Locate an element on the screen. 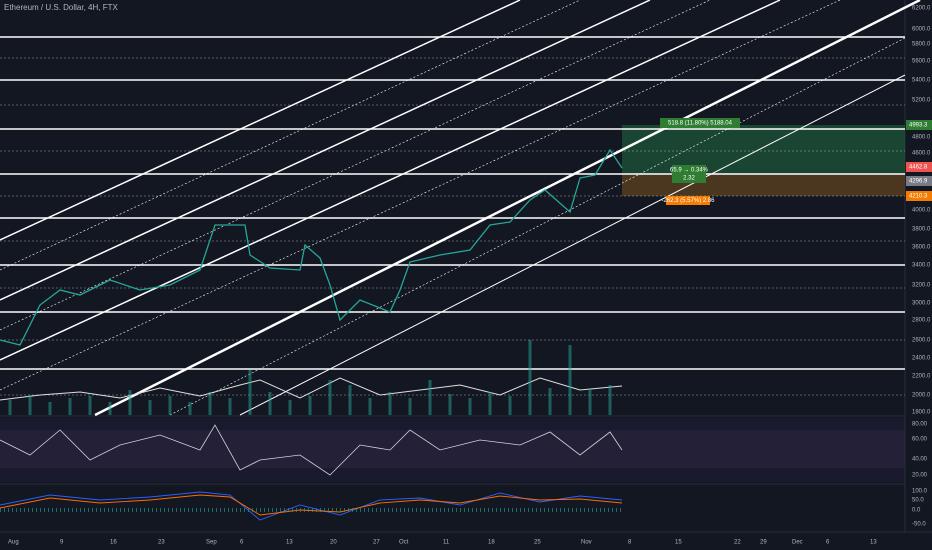  stop-badge is located at coordinates (688, 200).